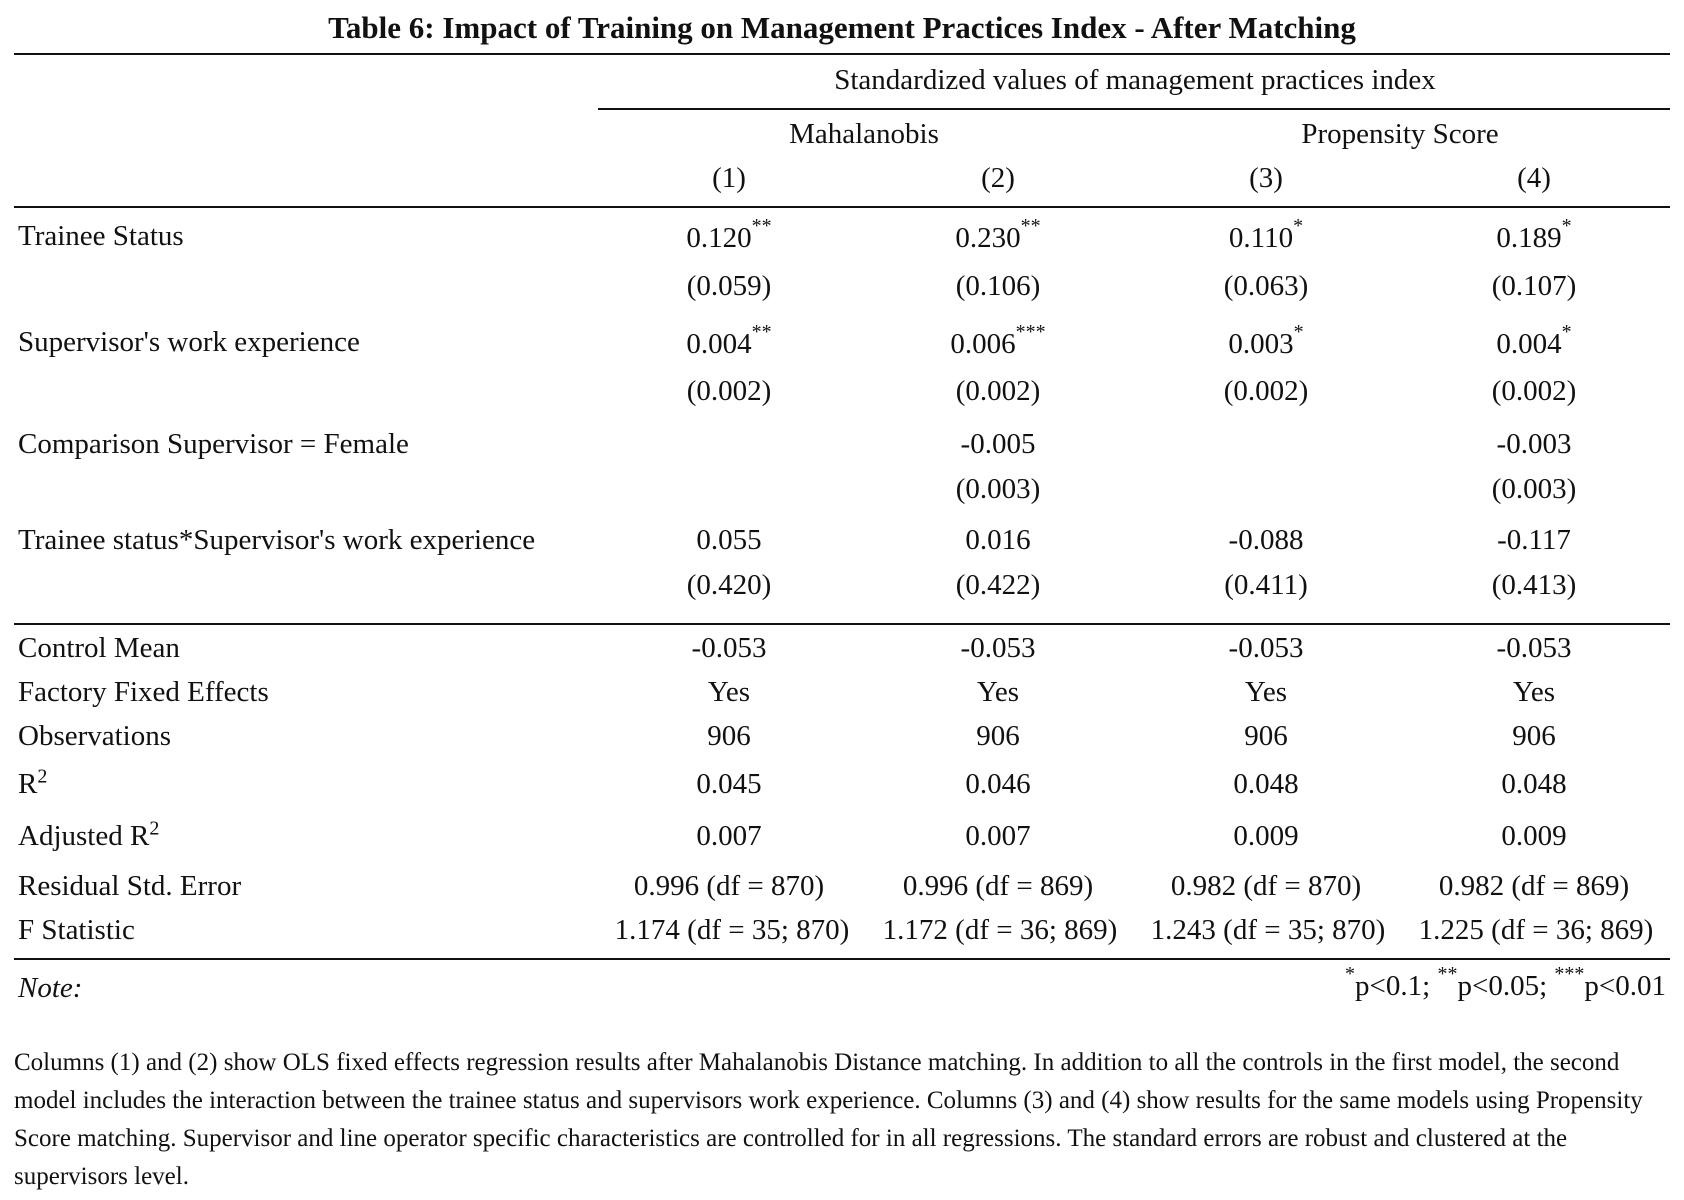 This screenshot has width=1684, height=1200. Describe the element at coordinates (842, 54) in the screenshot. I see `top-rule` at that location.